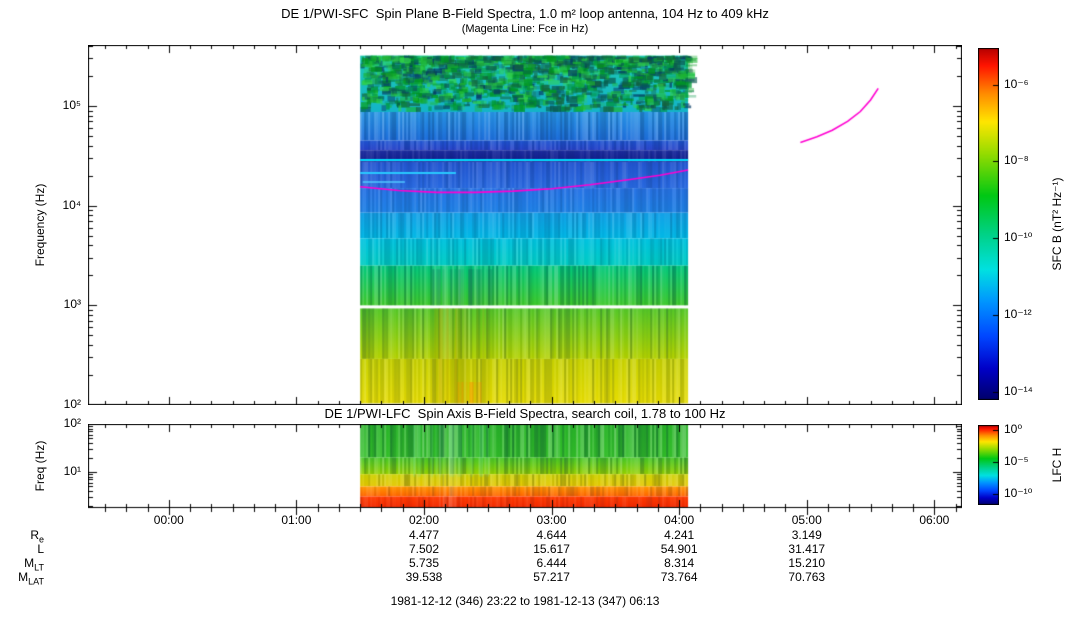 This screenshot has height=620, width=1083. What do you see at coordinates (807, 549) in the screenshot?
I see `ephemeris-value: 31.417` at bounding box center [807, 549].